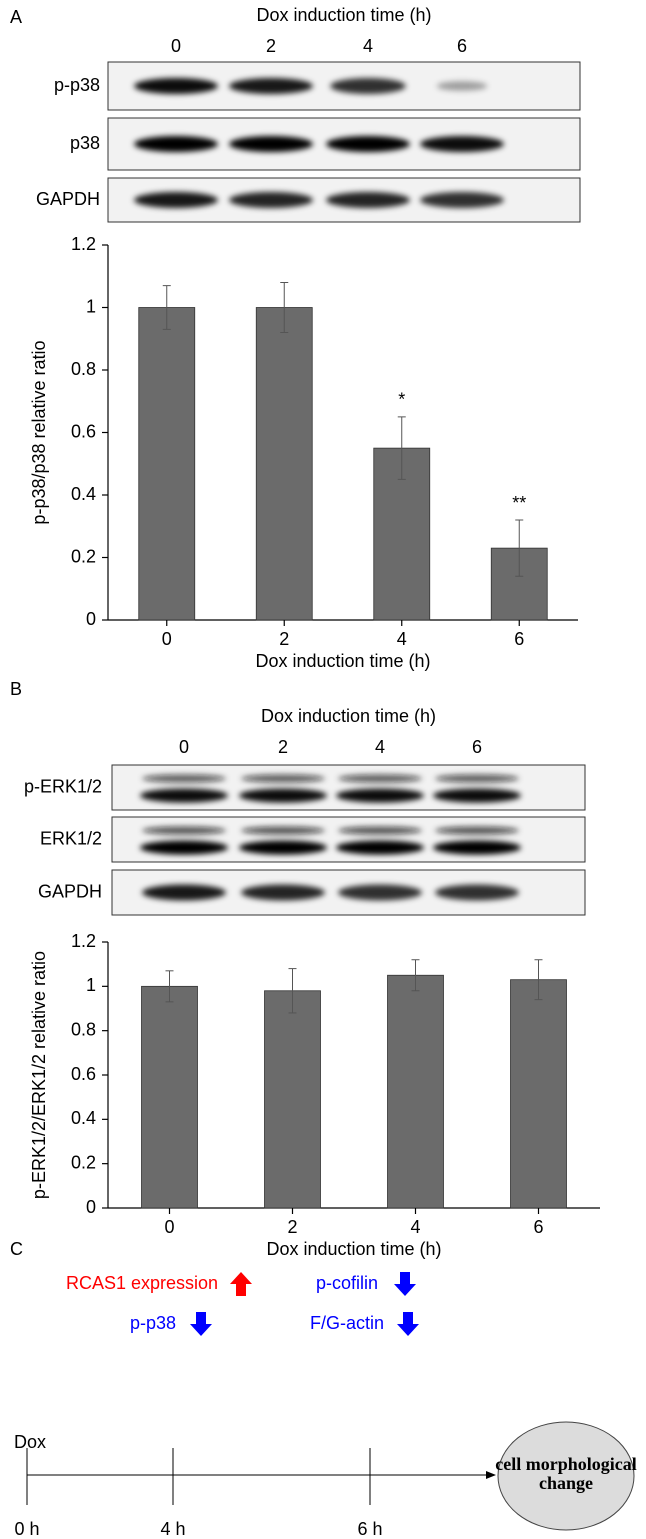  I want to click on panel-label: A, so click(16, 17).